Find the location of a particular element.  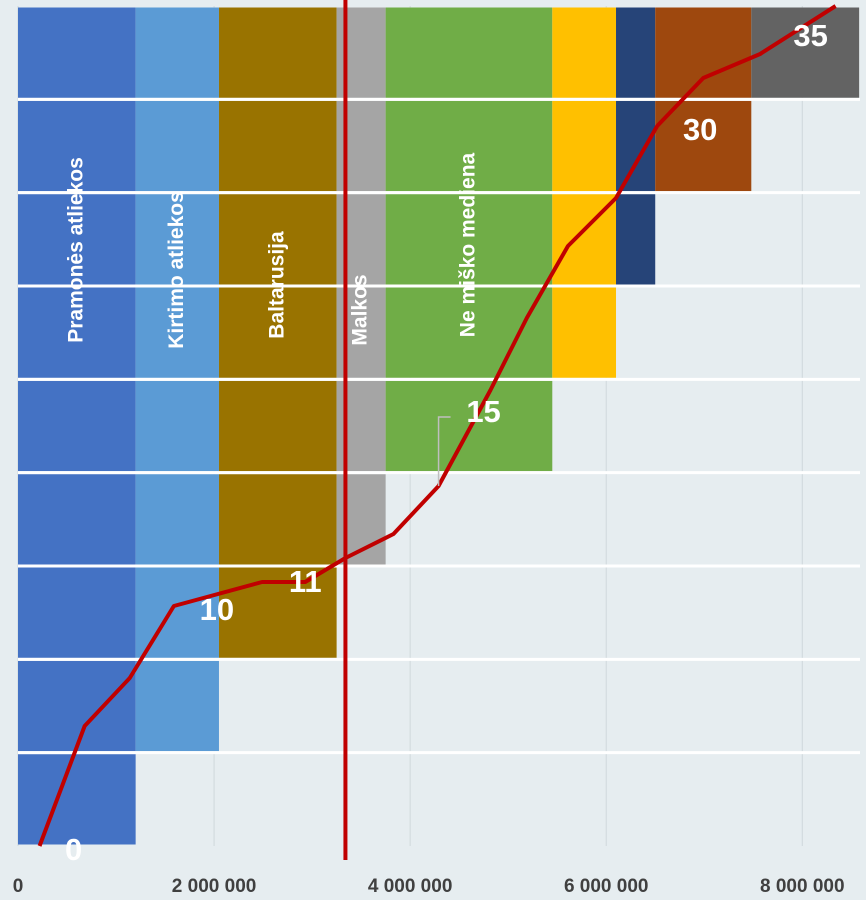

series-label: Kirtimo atliekos is located at coordinates (176, 270).